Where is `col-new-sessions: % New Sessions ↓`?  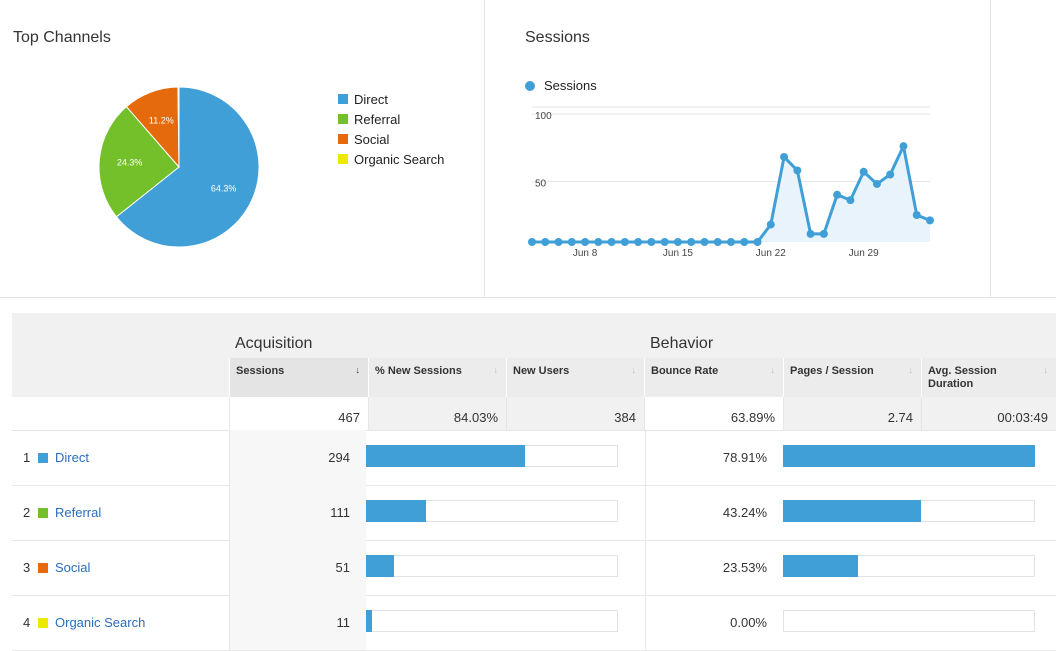
col-new-sessions: % New Sessions ↓ is located at coordinates (437, 377).